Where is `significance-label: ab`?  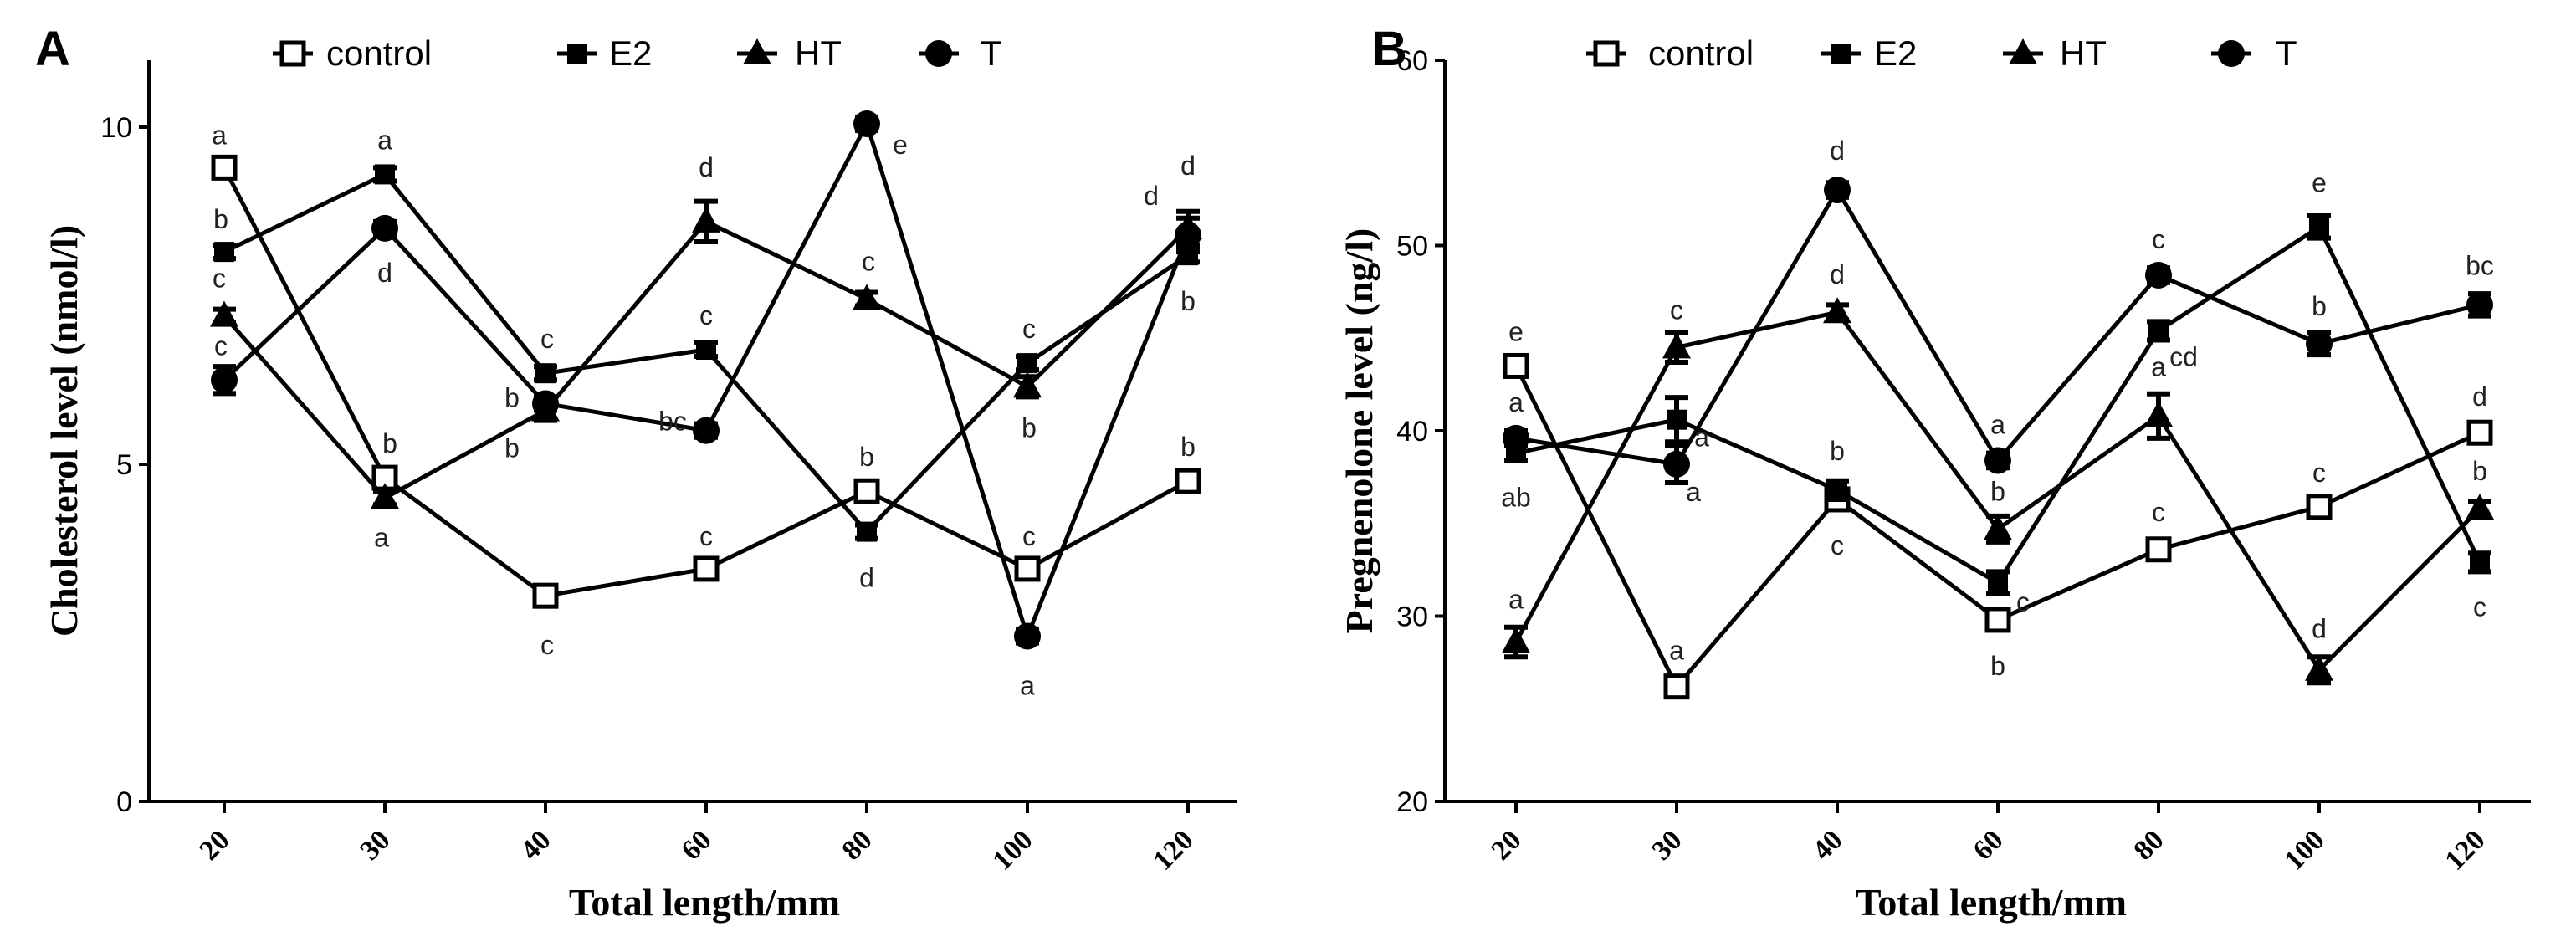
significance-label: ab is located at coordinates (1516, 498).